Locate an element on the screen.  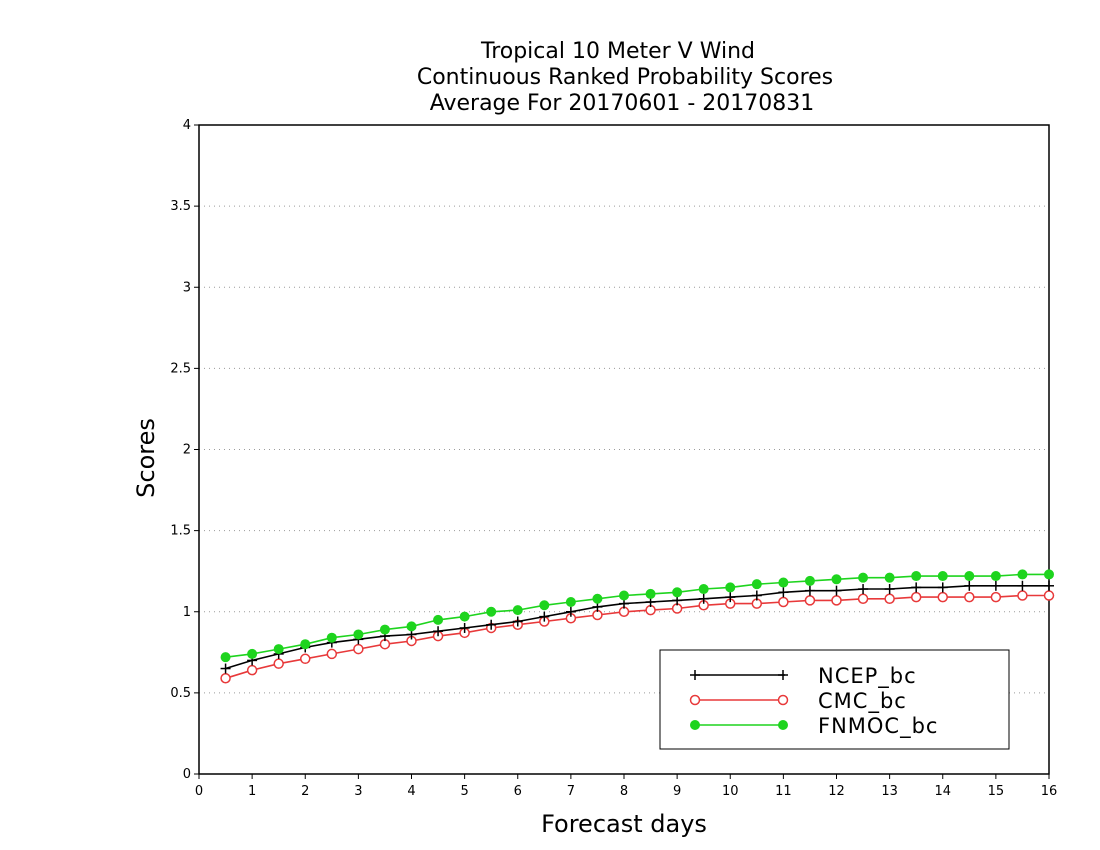
x-tick-label: 1 is located at coordinates (252, 791).